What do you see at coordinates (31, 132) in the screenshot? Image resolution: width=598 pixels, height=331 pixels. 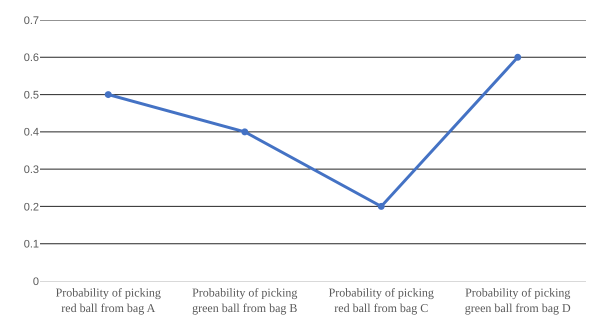 I see `y-tick-label: 0.4` at bounding box center [31, 132].